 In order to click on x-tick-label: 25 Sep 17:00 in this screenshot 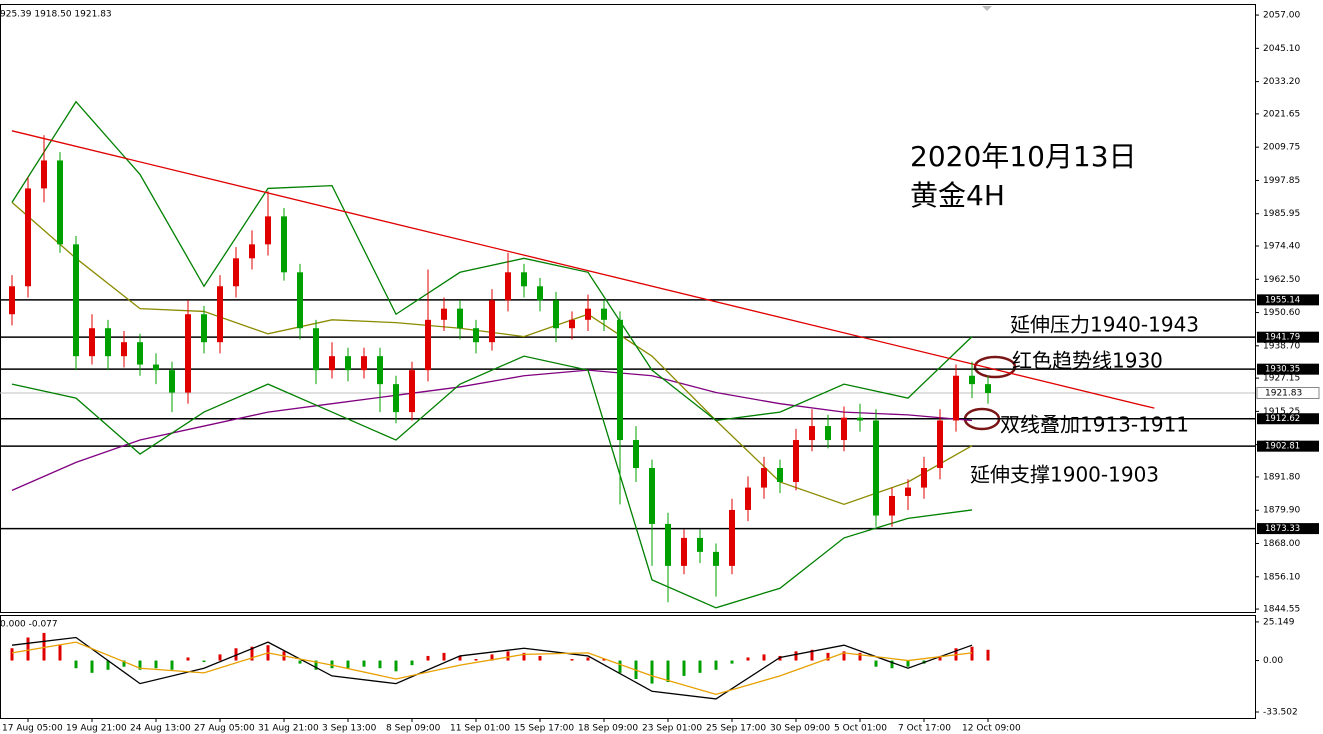, I will do `click(736, 729)`.